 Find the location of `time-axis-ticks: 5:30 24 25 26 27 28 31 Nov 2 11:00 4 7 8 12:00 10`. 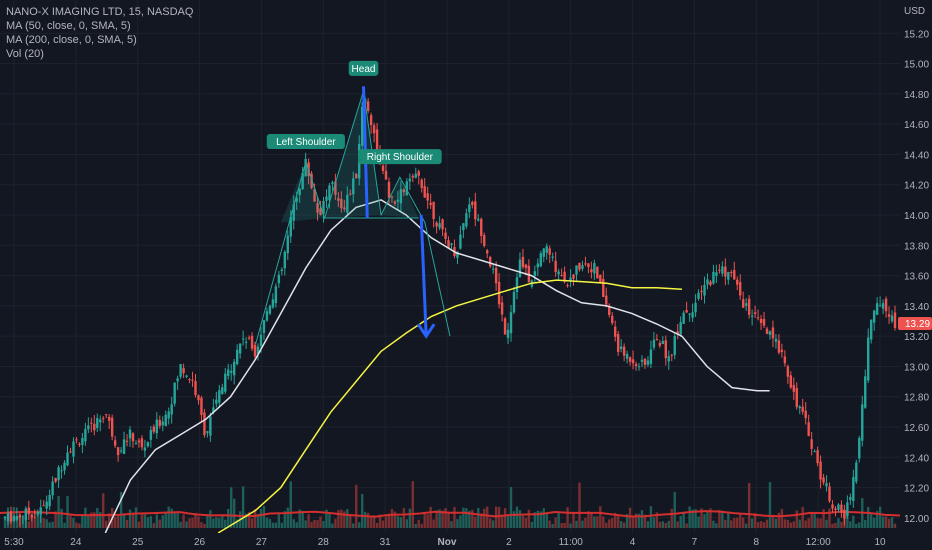

time-axis-ticks: 5:30 24 25 26 27 28 31 Nov 2 11:00 4 7 8 12:00 10 is located at coordinates (445, 542).